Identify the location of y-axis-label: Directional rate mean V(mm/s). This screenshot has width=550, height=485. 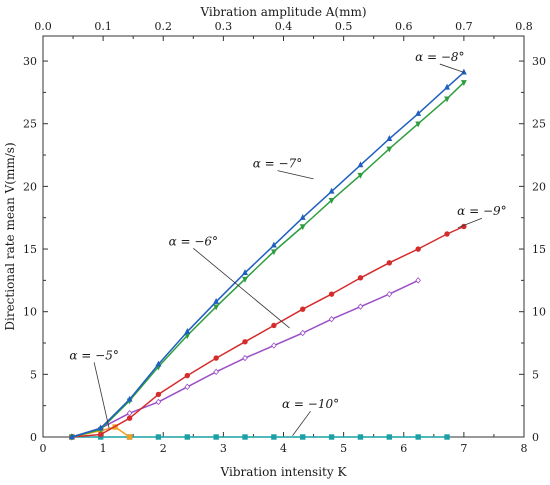
(10, 236).